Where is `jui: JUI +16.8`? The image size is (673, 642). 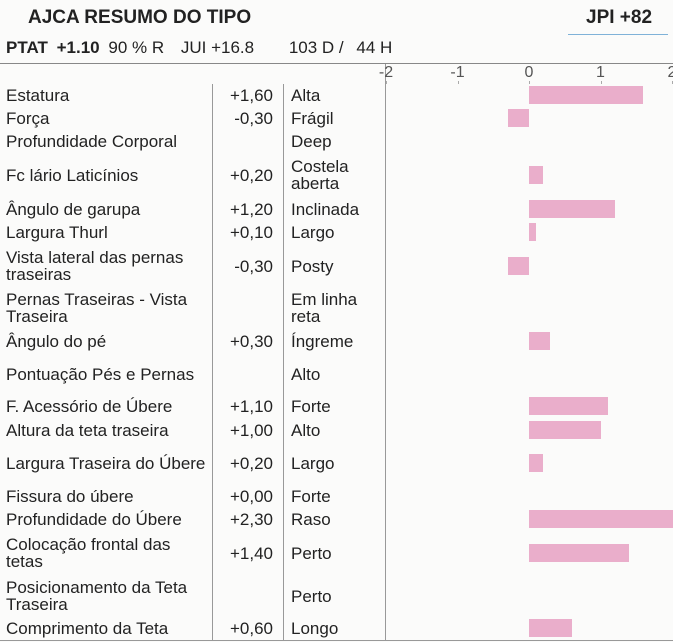 jui: JUI +16.8 is located at coordinates (217, 47).